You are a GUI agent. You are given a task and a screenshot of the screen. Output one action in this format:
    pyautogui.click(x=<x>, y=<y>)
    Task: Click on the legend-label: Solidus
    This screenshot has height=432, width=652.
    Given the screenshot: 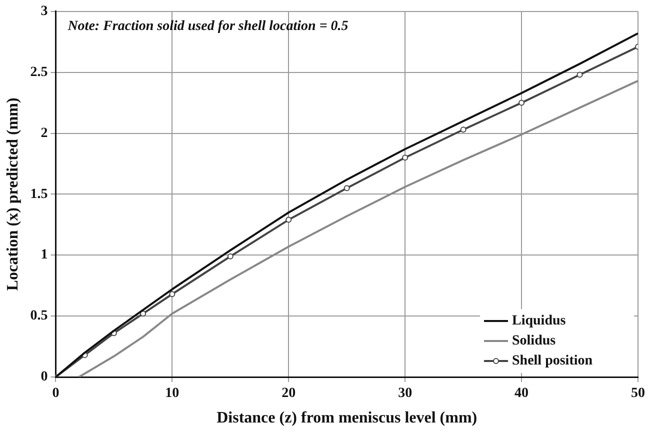 What is the action you would take?
    pyautogui.click(x=534, y=341)
    